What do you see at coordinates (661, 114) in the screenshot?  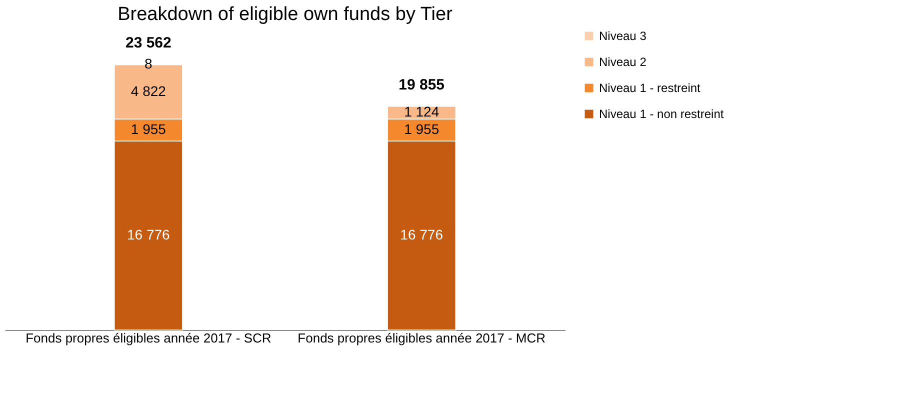 I see `legend-label: Niveau 1 - non restreint` at bounding box center [661, 114].